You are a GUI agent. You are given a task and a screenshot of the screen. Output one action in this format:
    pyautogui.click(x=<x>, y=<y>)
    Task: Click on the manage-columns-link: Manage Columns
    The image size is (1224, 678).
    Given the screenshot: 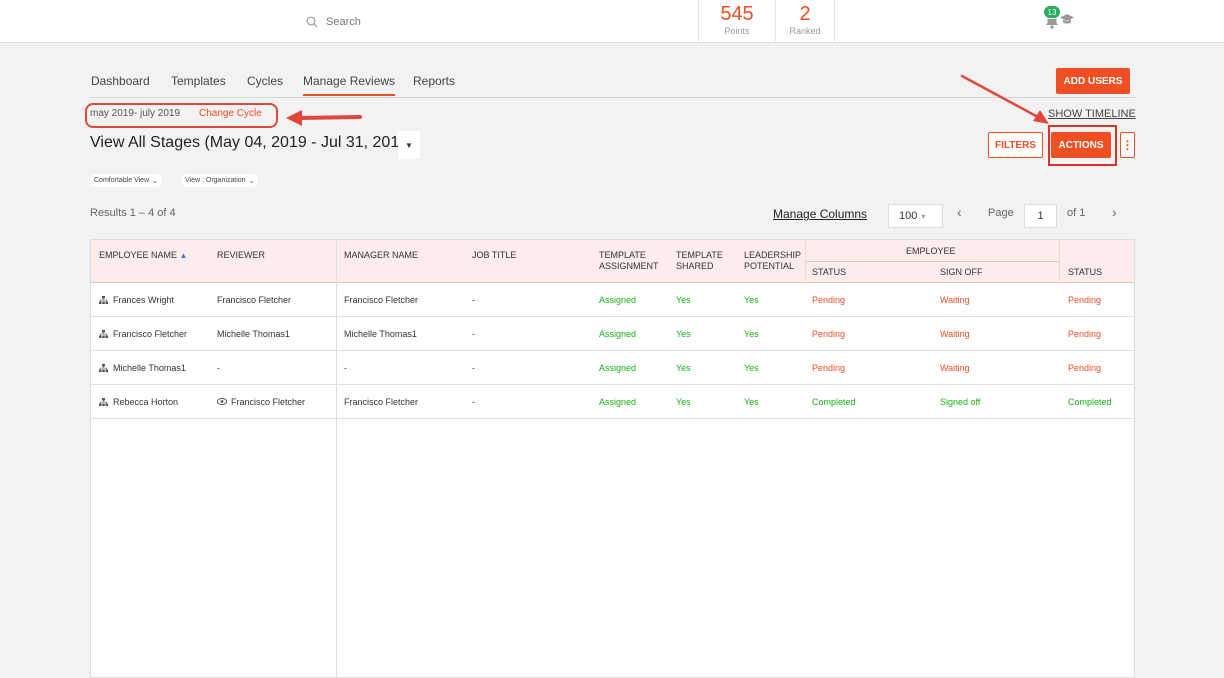 What is the action you would take?
    pyautogui.click(x=820, y=214)
    